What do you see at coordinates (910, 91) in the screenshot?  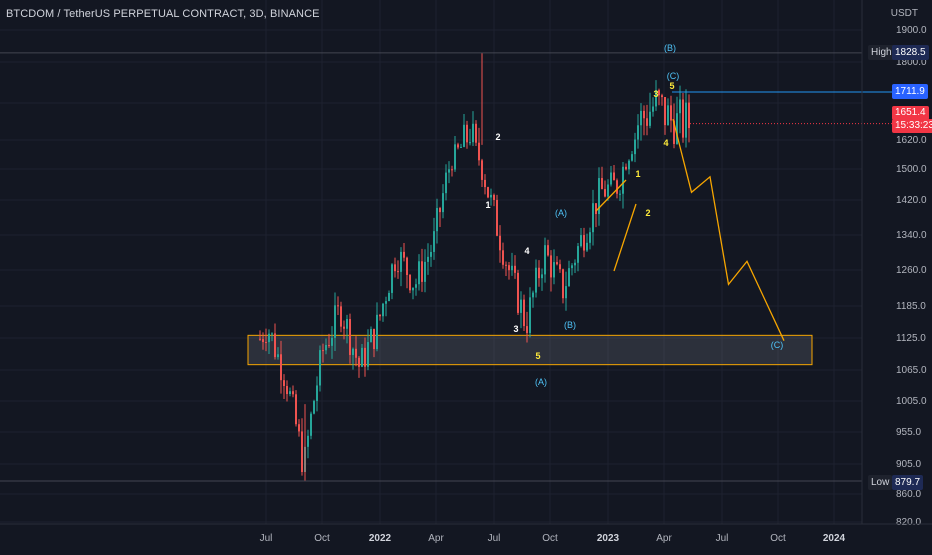 I see `level-value: 1711.9` at bounding box center [910, 91].